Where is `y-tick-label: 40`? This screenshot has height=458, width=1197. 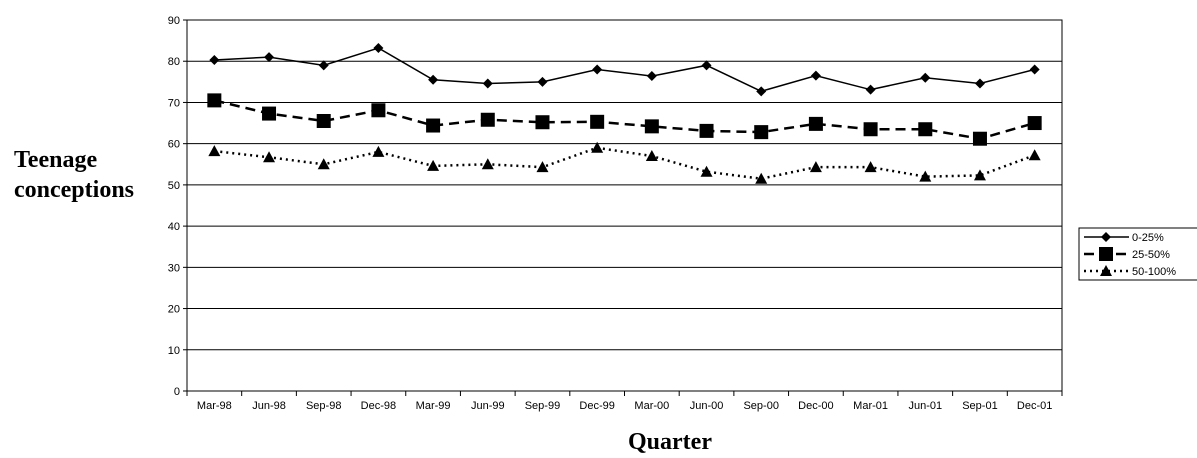 y-tick-label: 40 is located at coordinates (174, 227).